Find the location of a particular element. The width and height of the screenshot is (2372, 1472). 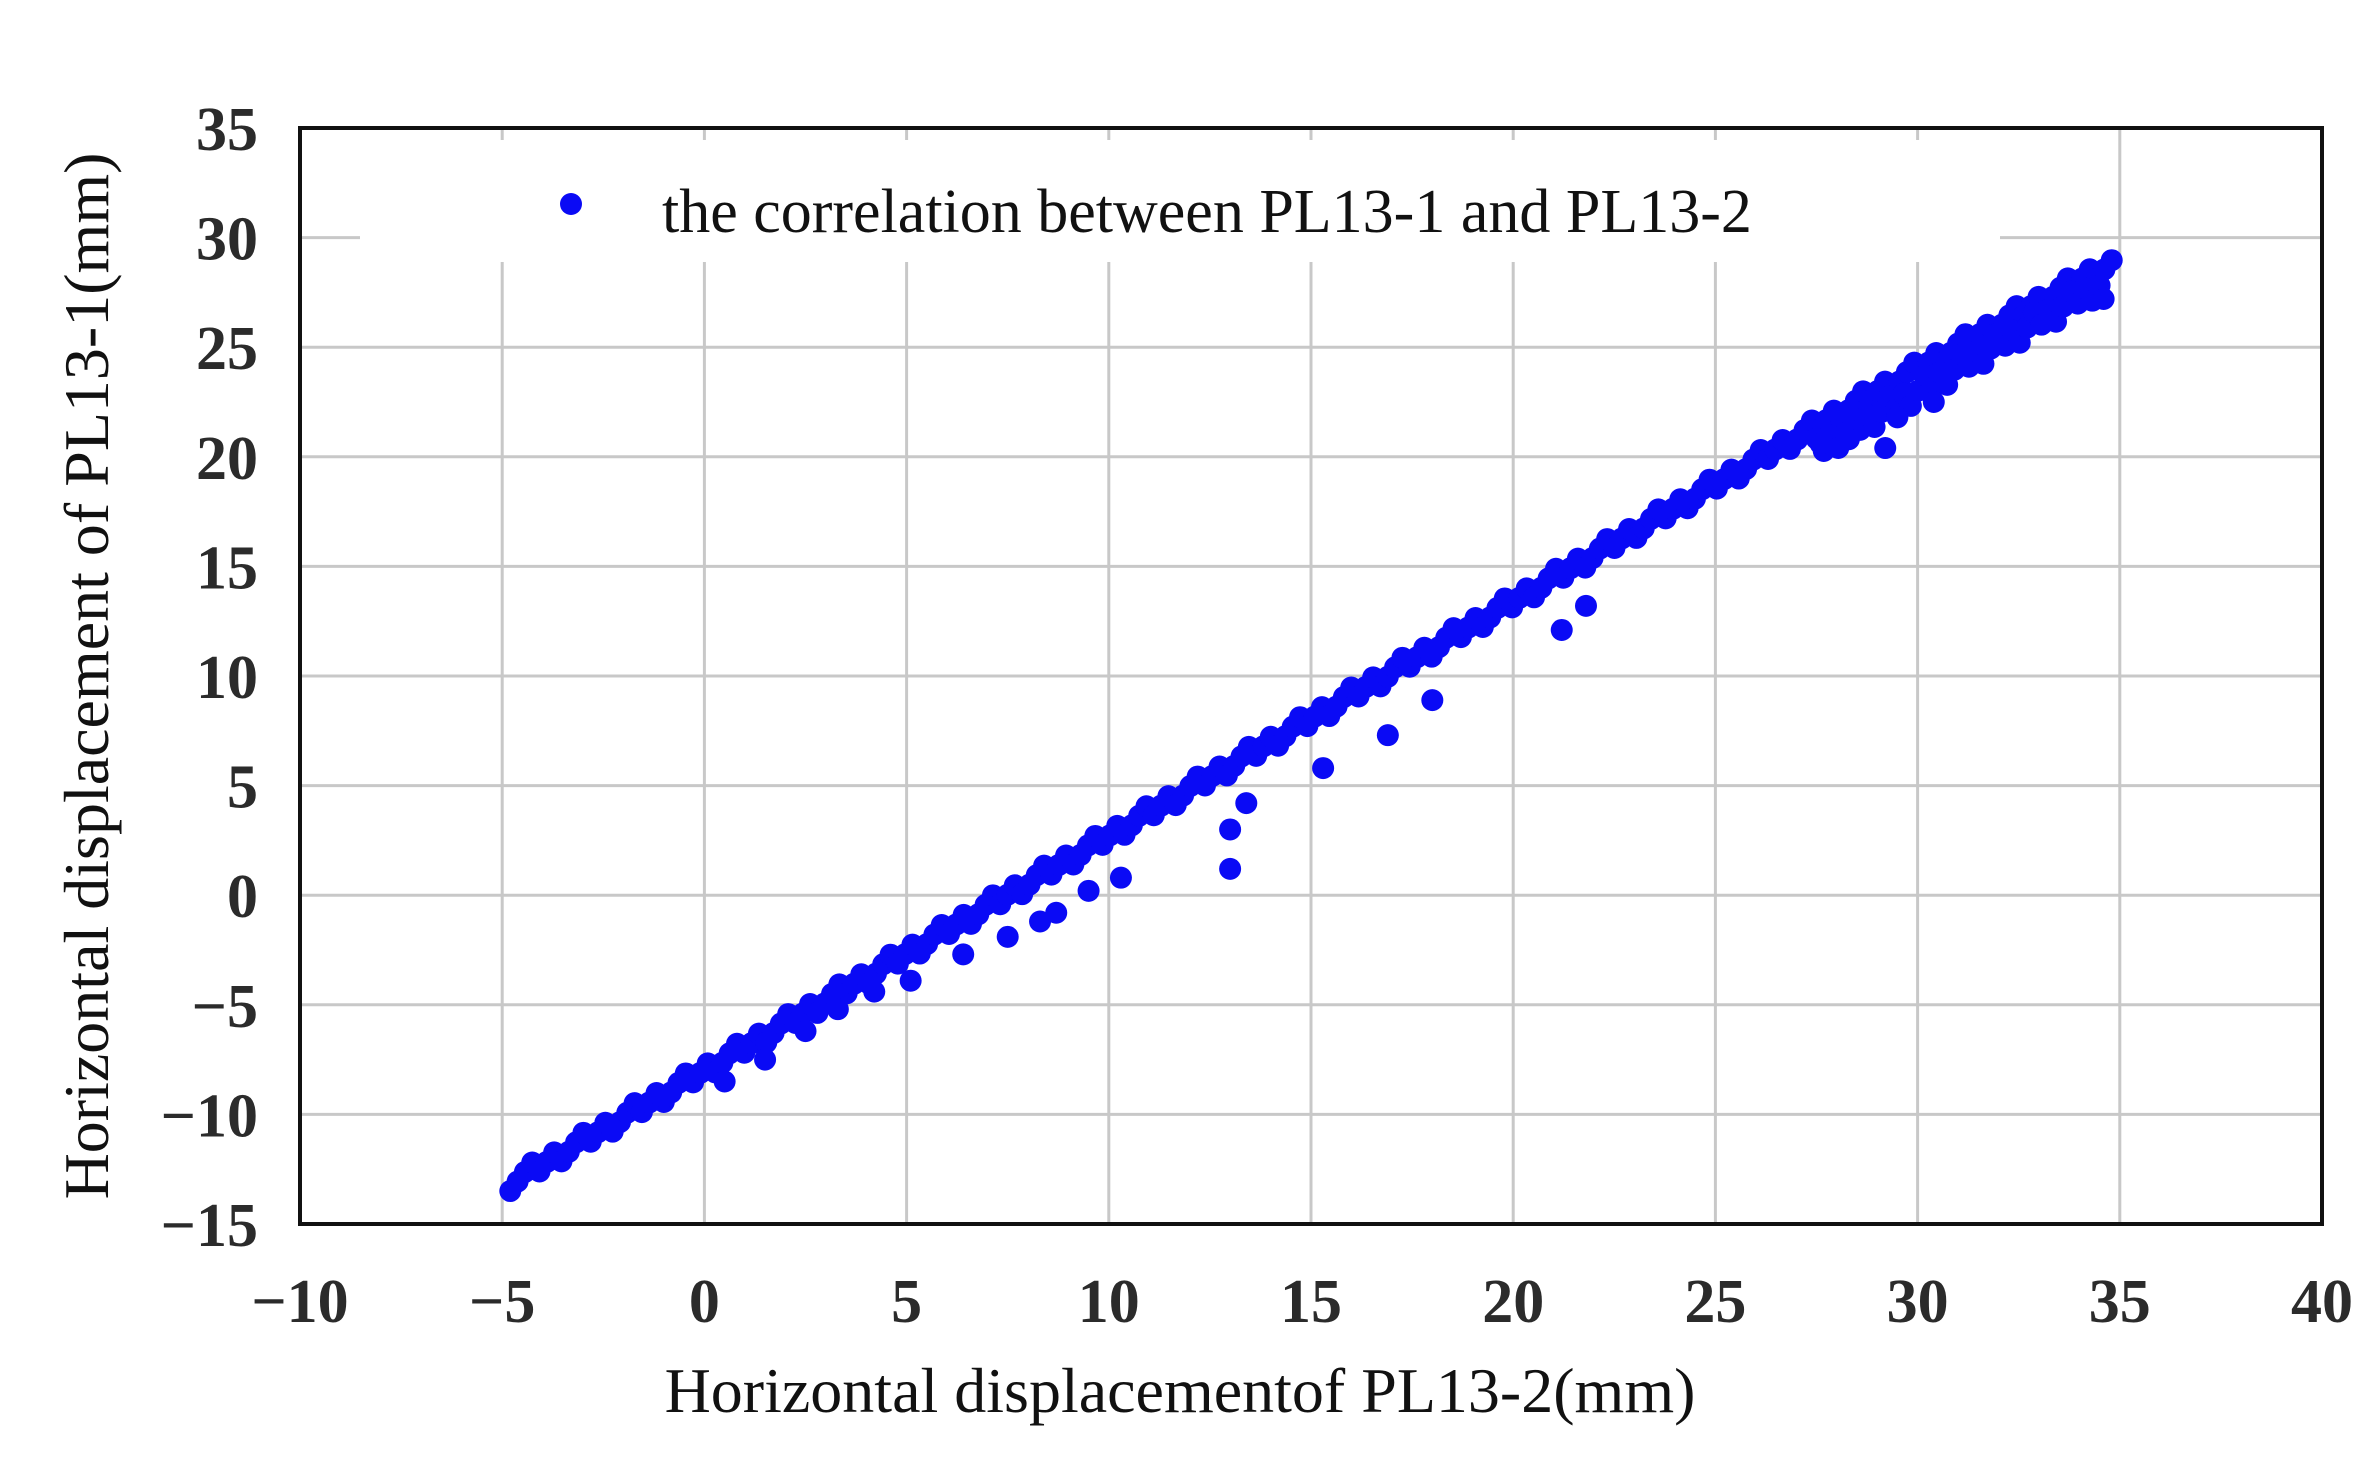

x-axis-ticks: −10 −5 0 5 10 15 20 25 30 35 40 is located at coordinates (1302, 1302).